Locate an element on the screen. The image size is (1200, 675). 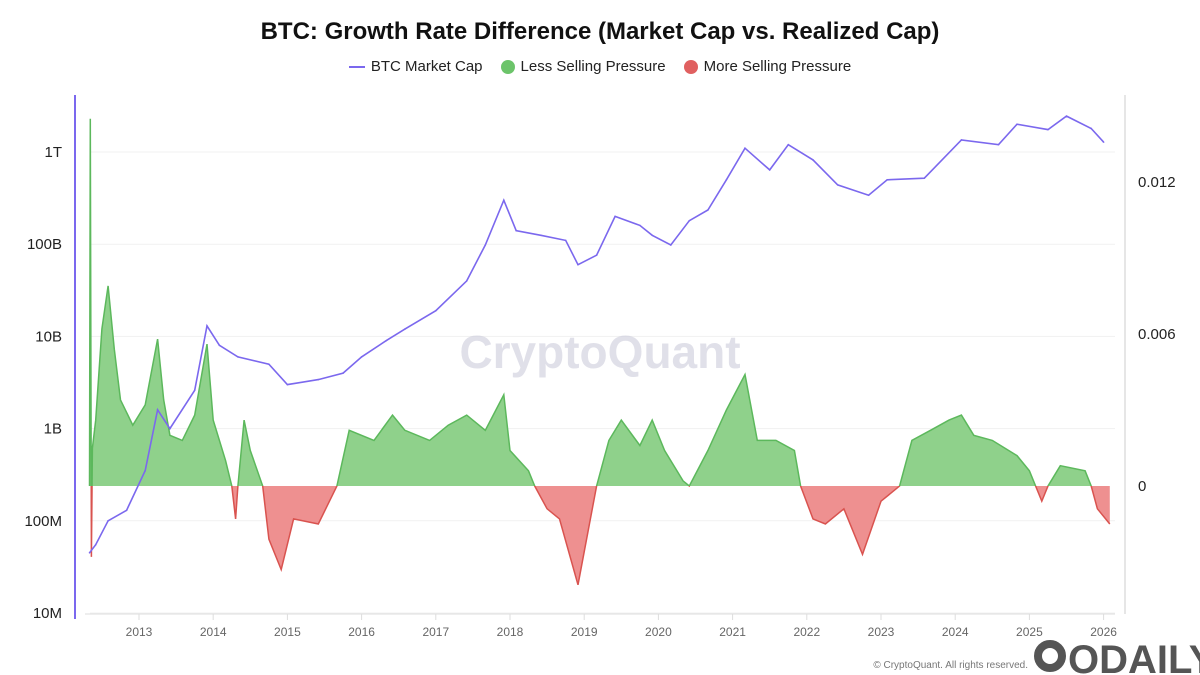
logo-text: ODAILY is located at coordinates (1134, 656).